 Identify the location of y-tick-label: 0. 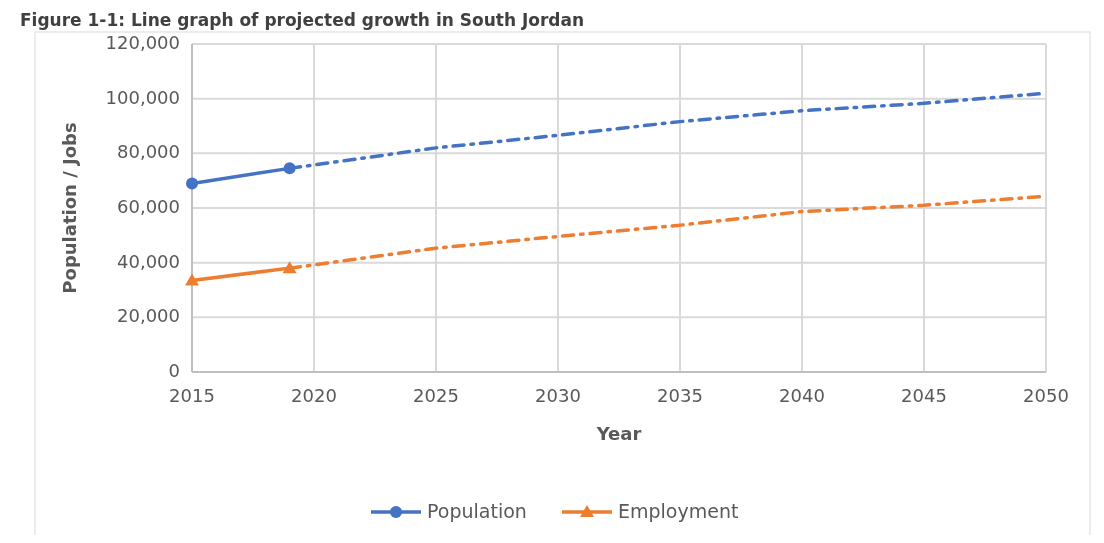
(174, 370).